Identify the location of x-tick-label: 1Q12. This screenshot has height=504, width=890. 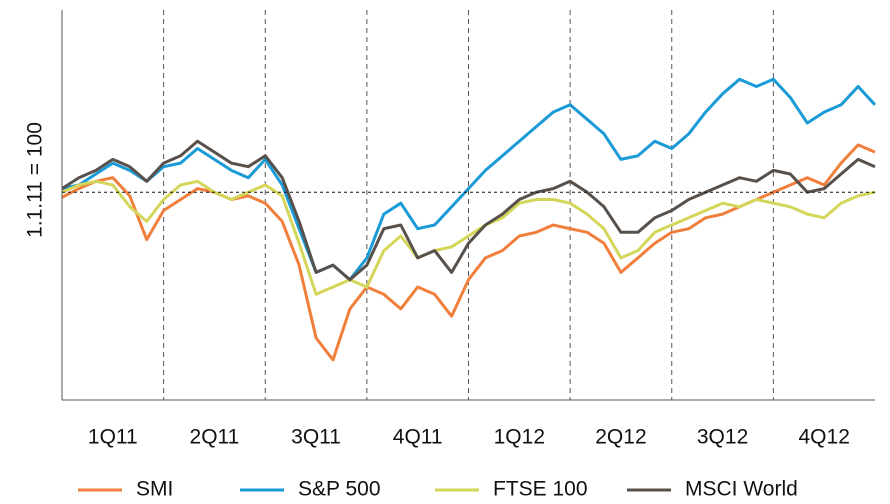
(519, 437).